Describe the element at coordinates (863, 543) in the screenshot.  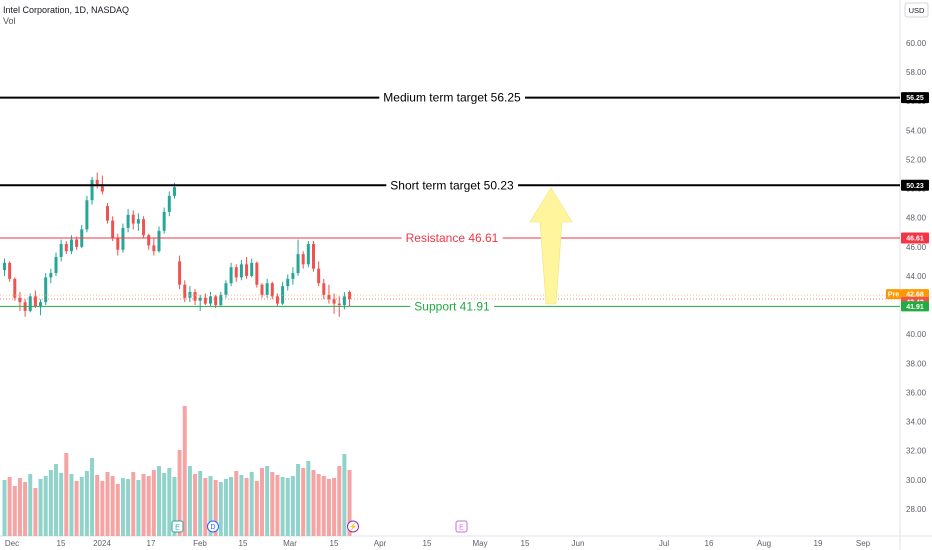
I see `time-axis-label: Sep` at that location.